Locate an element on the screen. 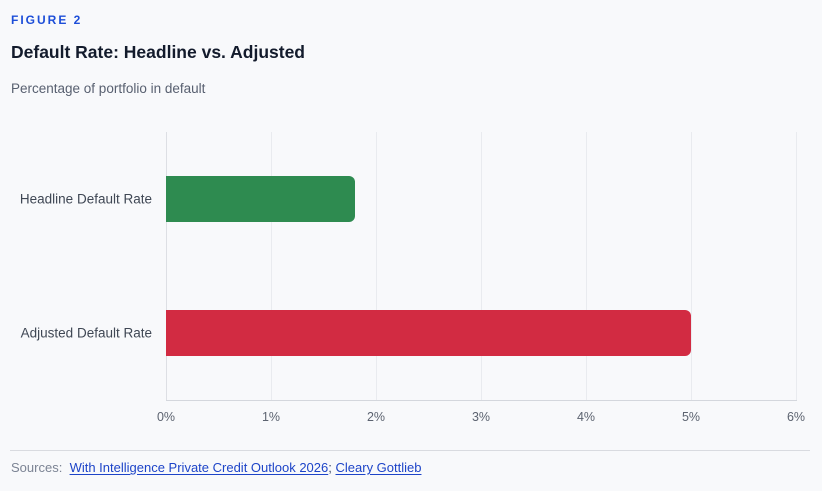  x-tick-label: 1% is located at coordinates (271, 417).